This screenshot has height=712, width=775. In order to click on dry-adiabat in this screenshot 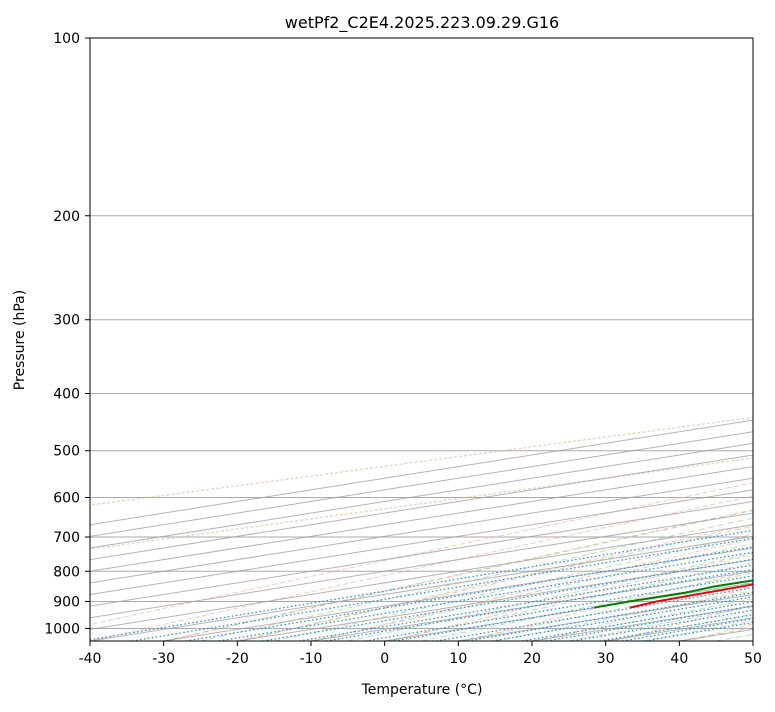, I will do `click(769, 339)`.